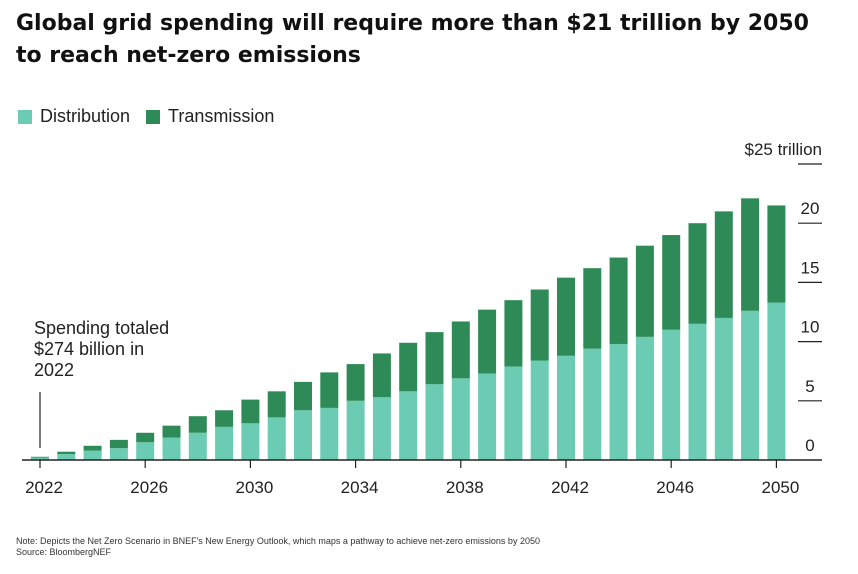 The image size is (858, 574). I want to click on legend: Distribution Transmission, so click(154, 116).